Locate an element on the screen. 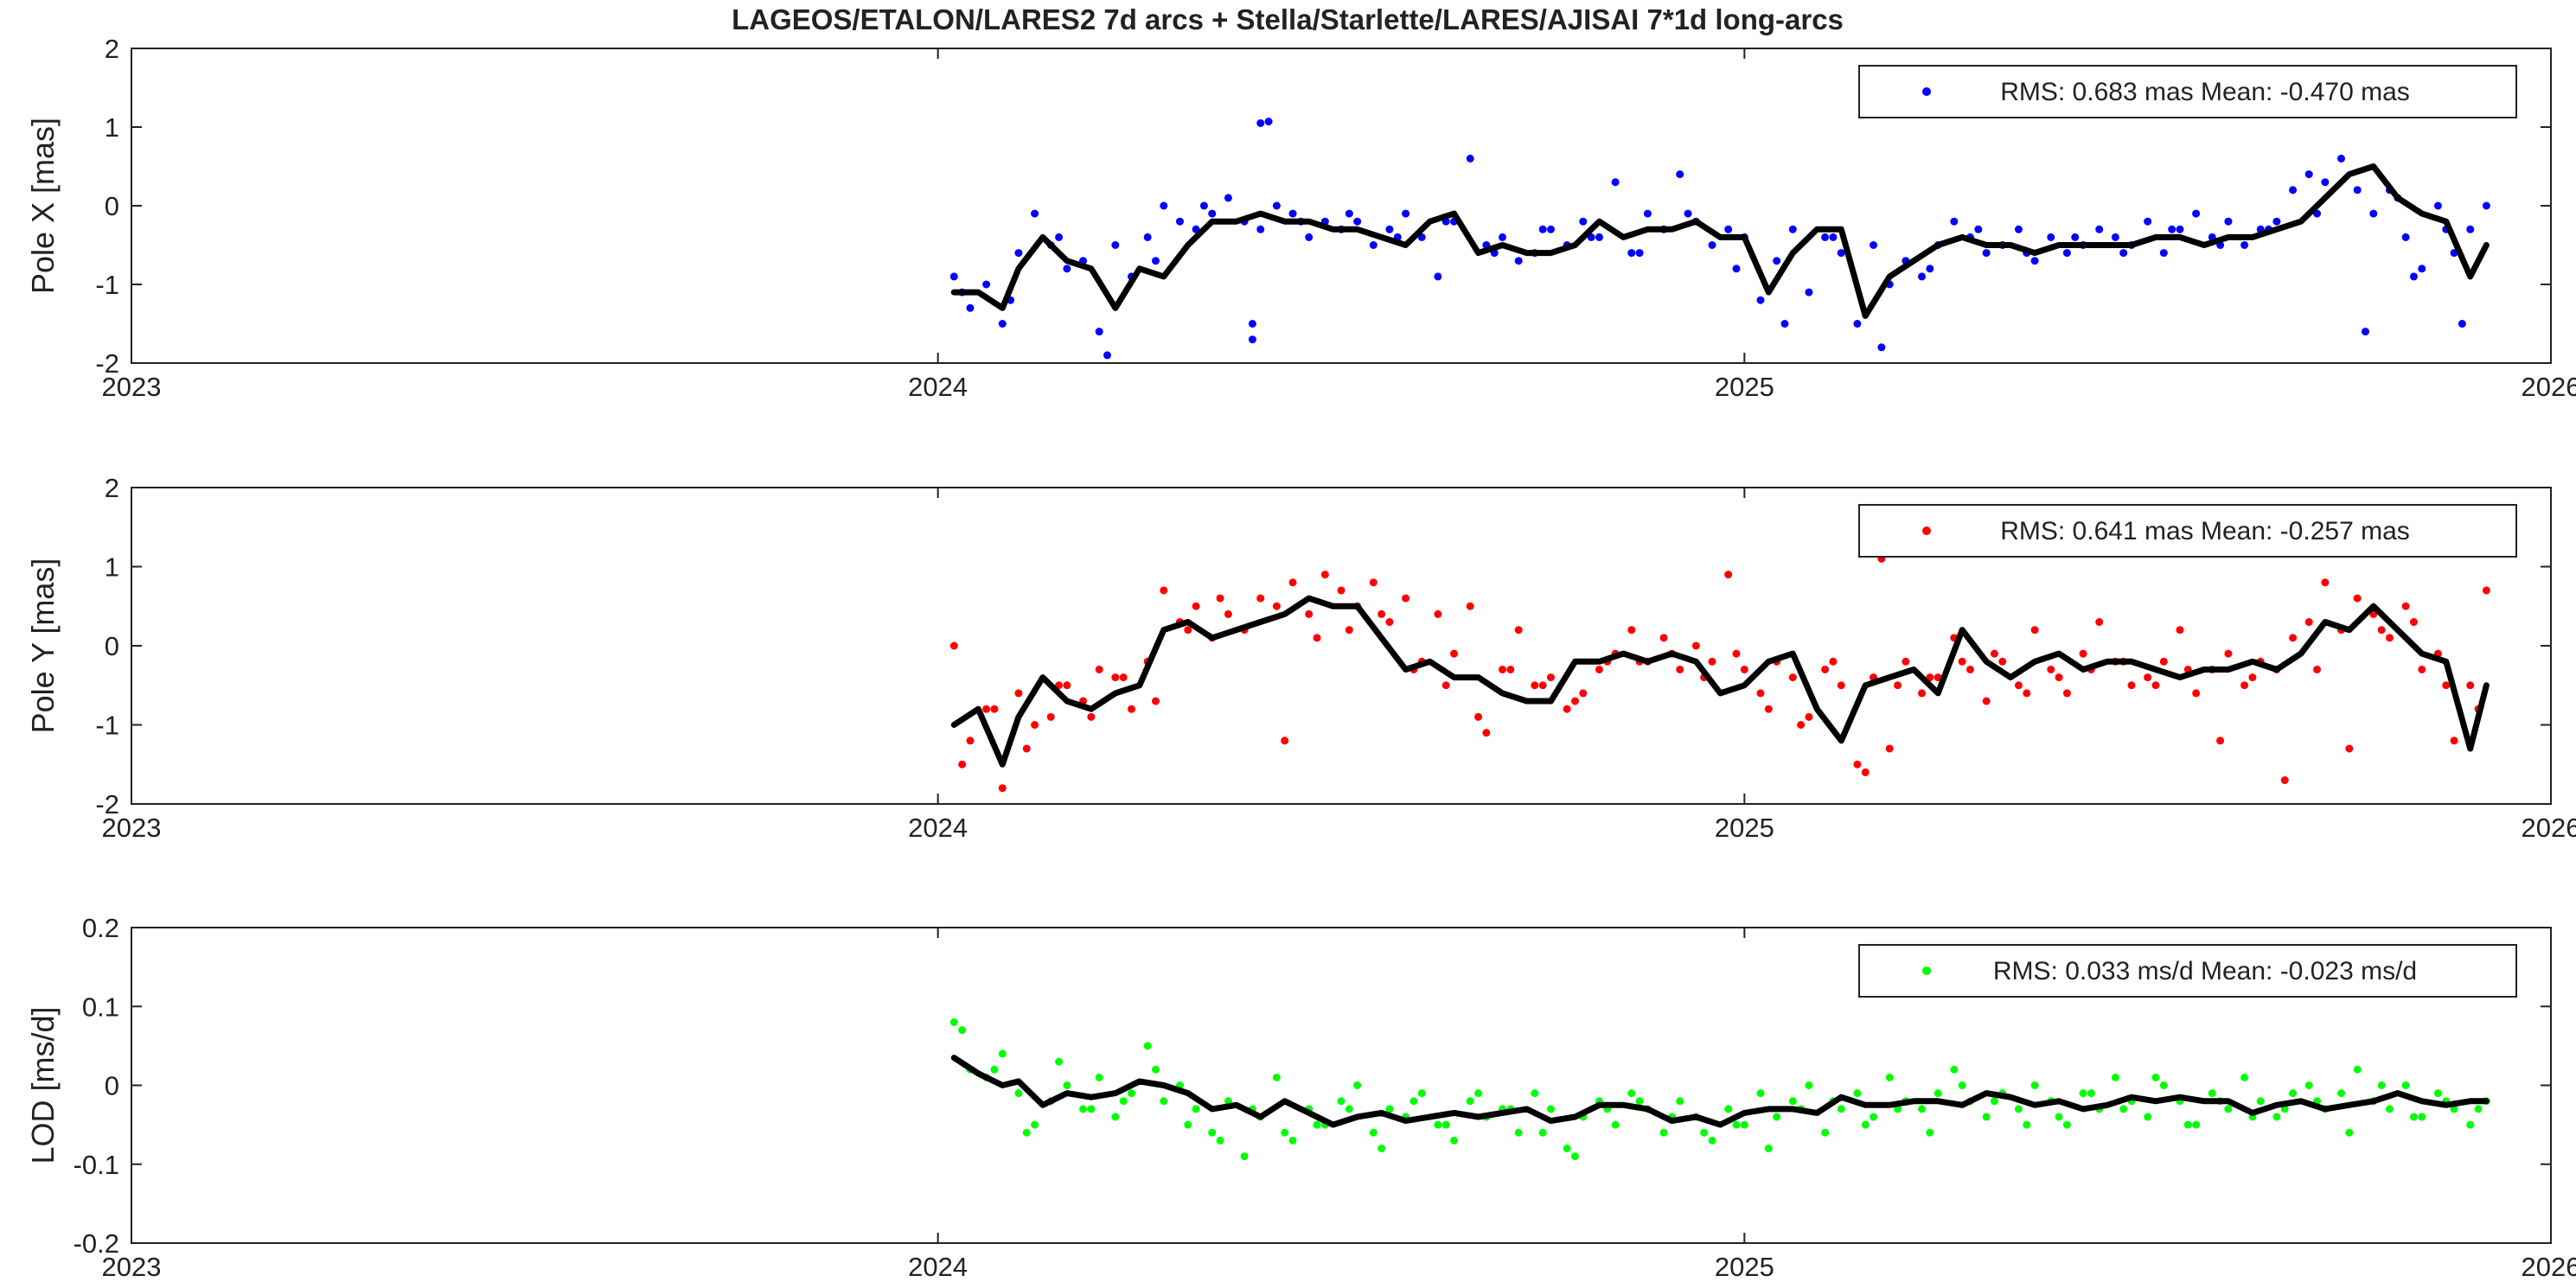 The width and height of the screenshot is (2576, 1282). pole-y-ytick-label: -1 is located at coordinates (107, 726).